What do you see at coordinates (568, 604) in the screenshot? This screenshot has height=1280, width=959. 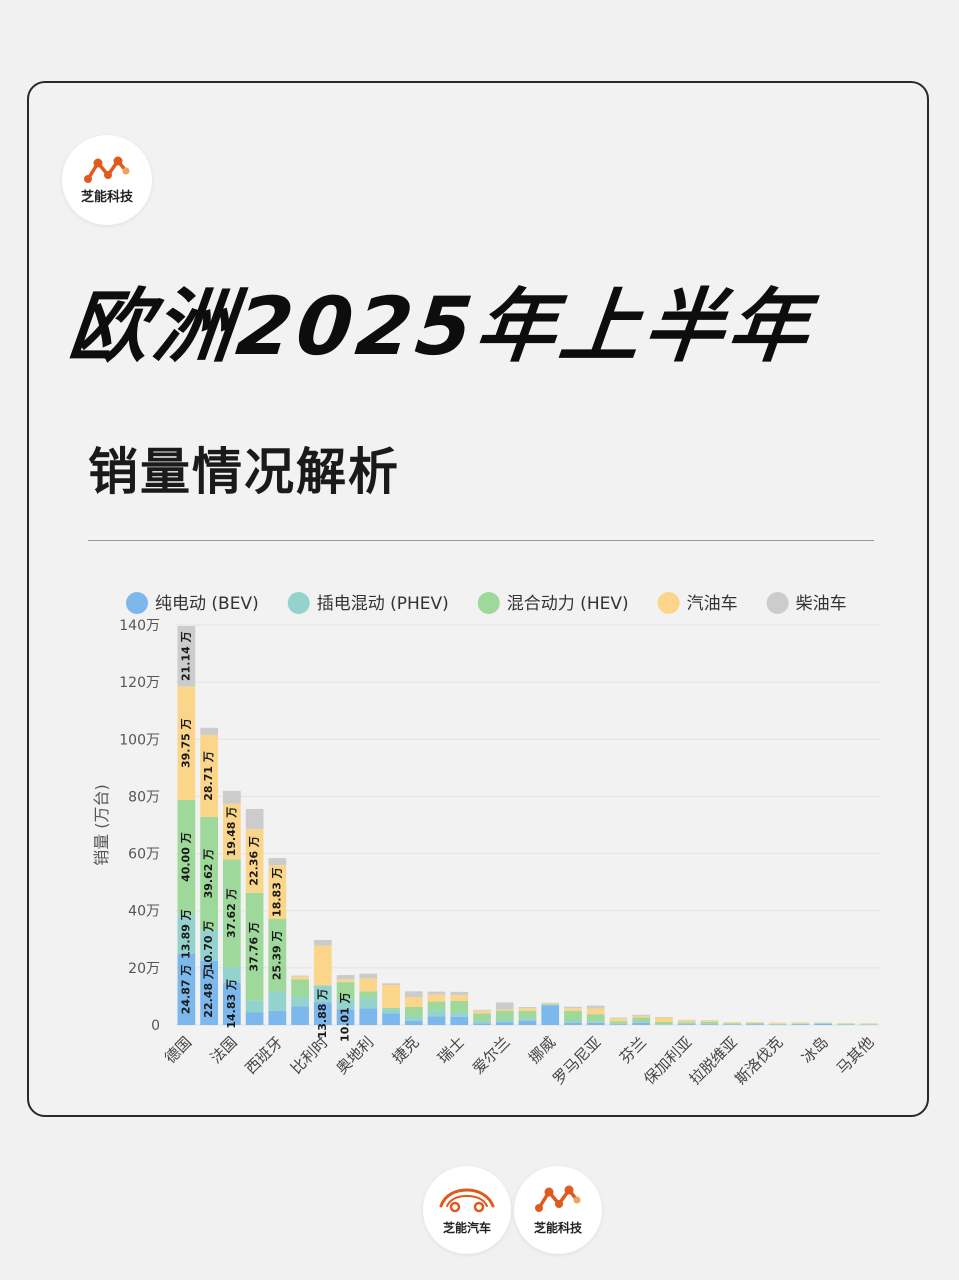 I see `legend-label: 混合动力 (HEV)` at bounding box center [568, 604].